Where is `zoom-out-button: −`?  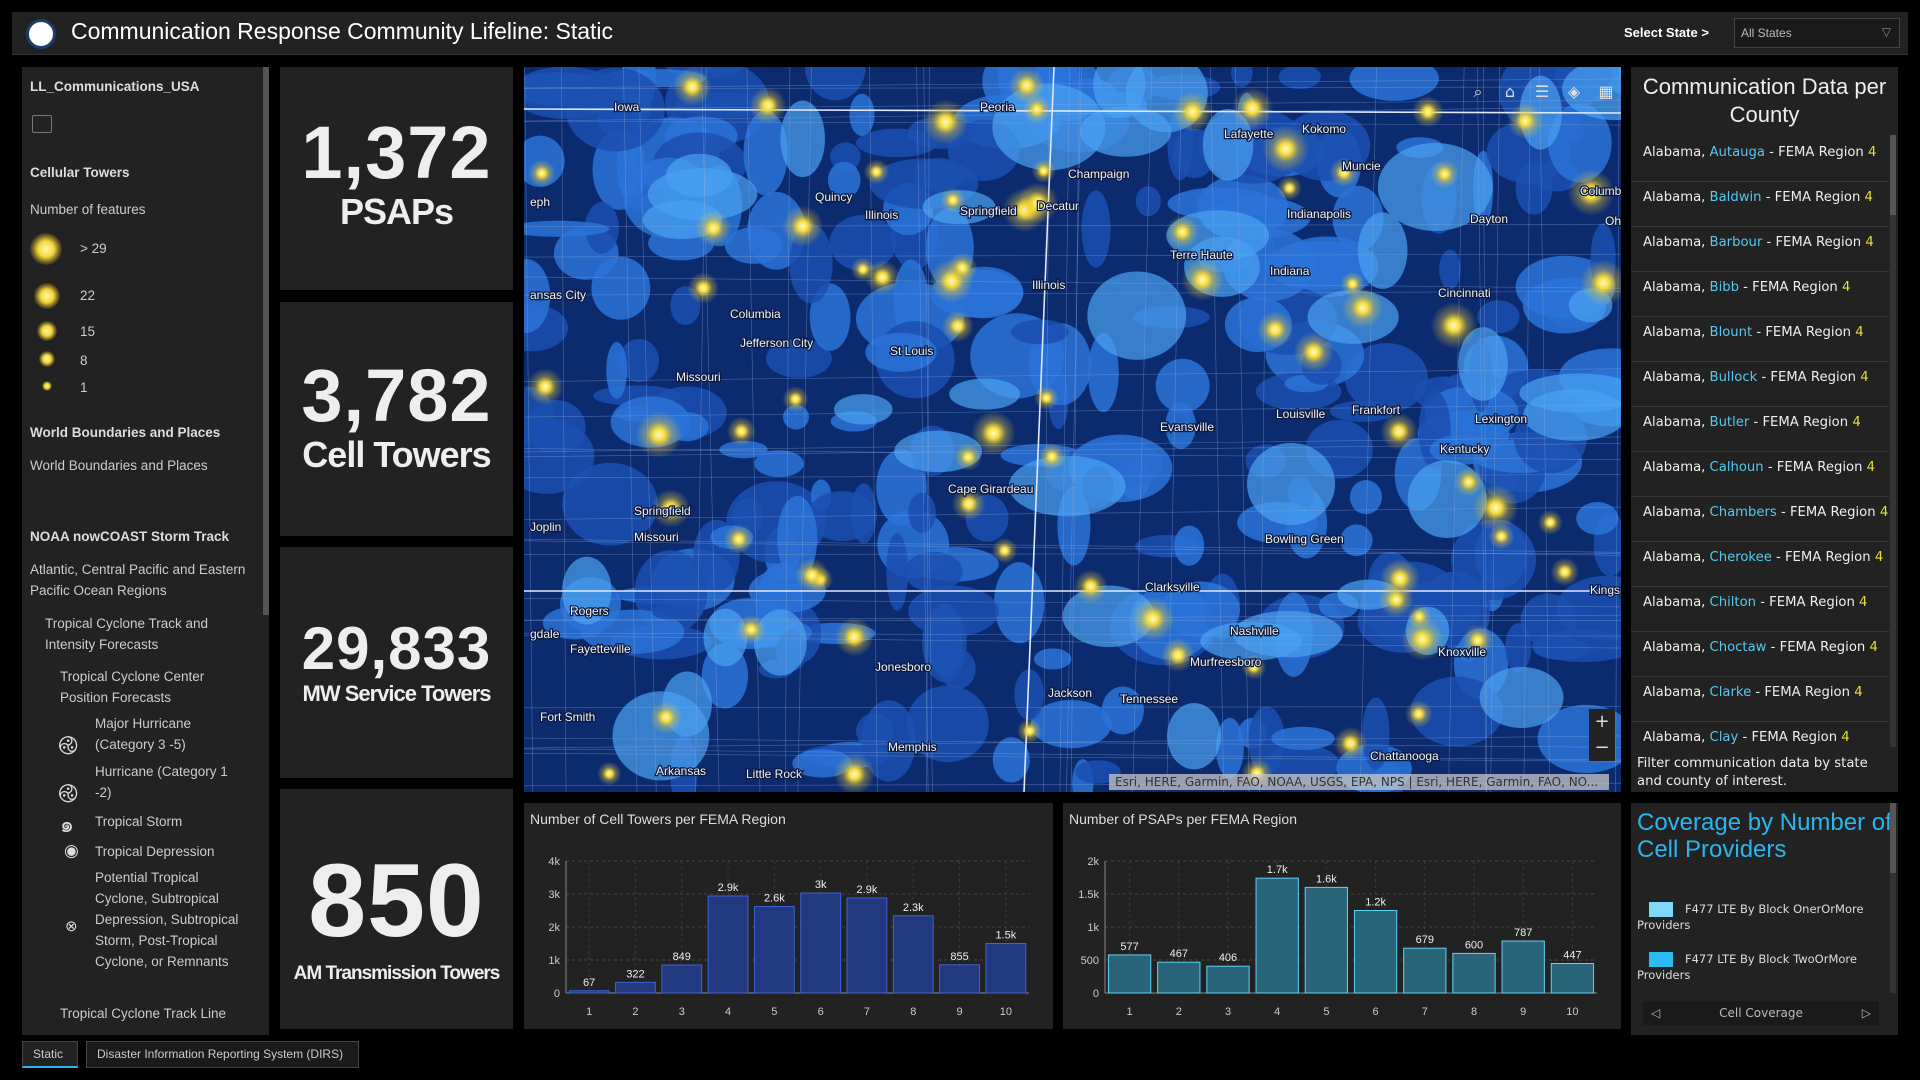
zoom-out-button: − is located at coordinates (1602, 748).